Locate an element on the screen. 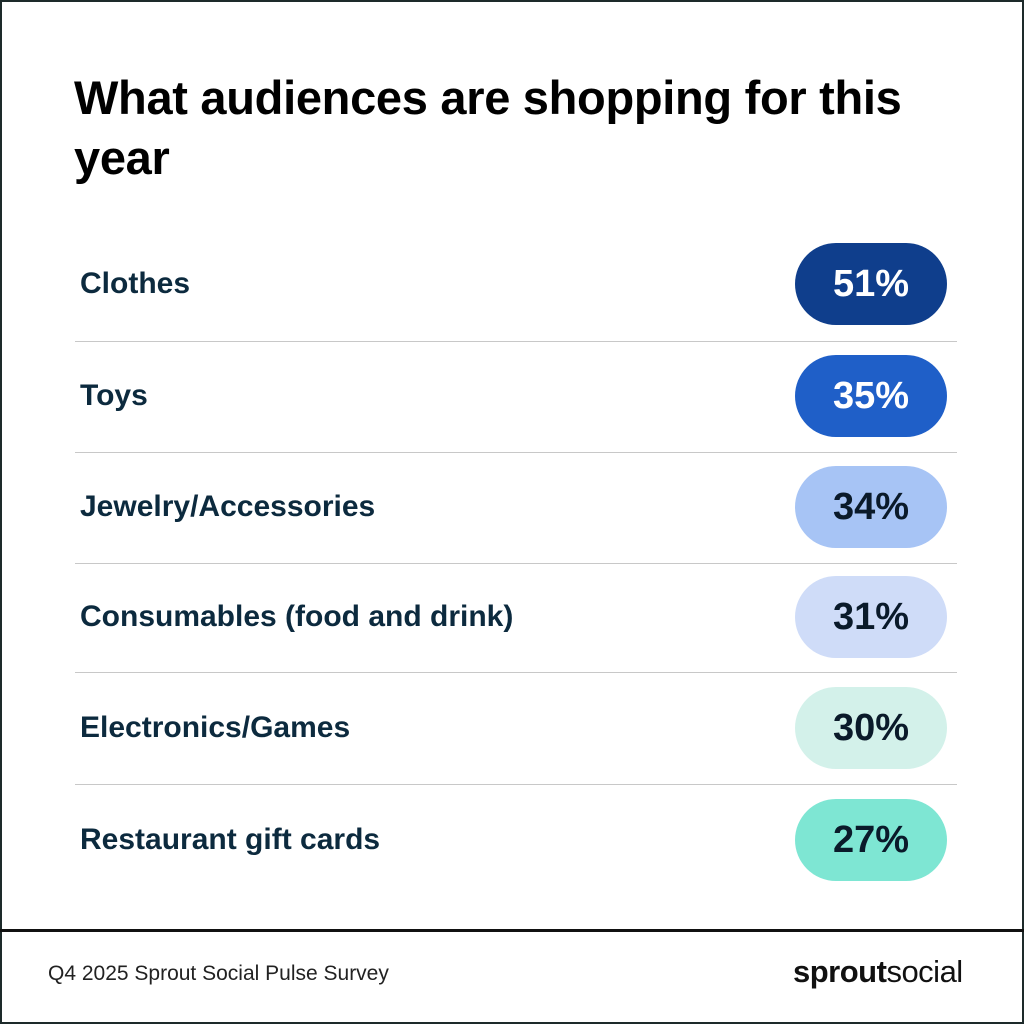 This screenshot has width=1024, height=1024. source-note: Q4 2025 Sprout Social Pulse Survey is located at coordinates (218, 973).